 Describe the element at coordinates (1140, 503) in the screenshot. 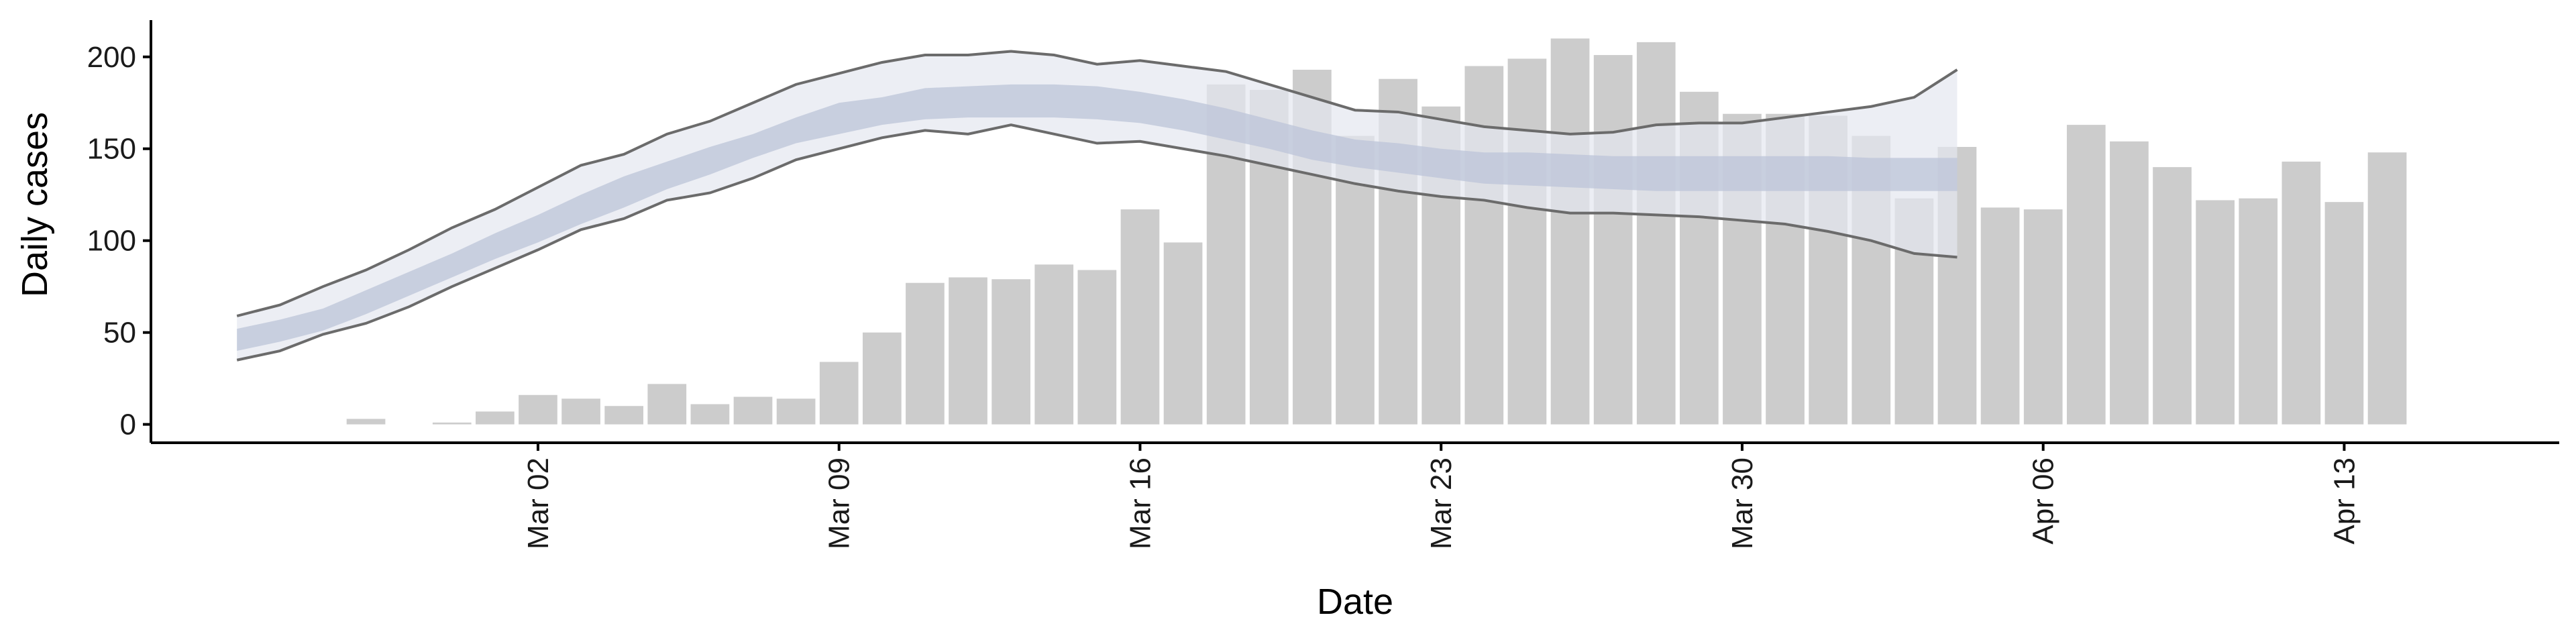

I see `x-tick-label-2020-03-16: Mar 16` at that location.